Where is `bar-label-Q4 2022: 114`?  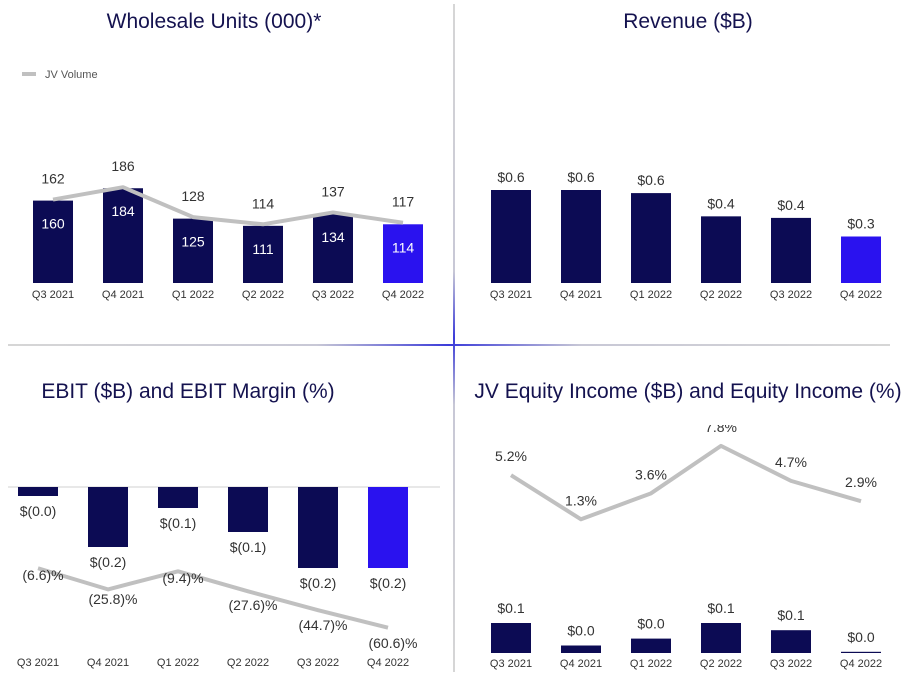
bar-label-Q4 2022: 114 is located at coordinates (403, 247).